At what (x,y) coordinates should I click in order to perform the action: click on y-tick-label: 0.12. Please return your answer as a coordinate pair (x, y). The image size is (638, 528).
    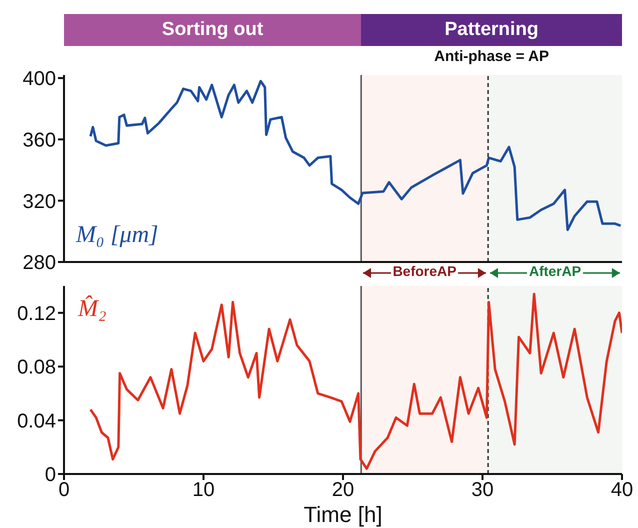
    Looking at the image, I should click on (36, 313).